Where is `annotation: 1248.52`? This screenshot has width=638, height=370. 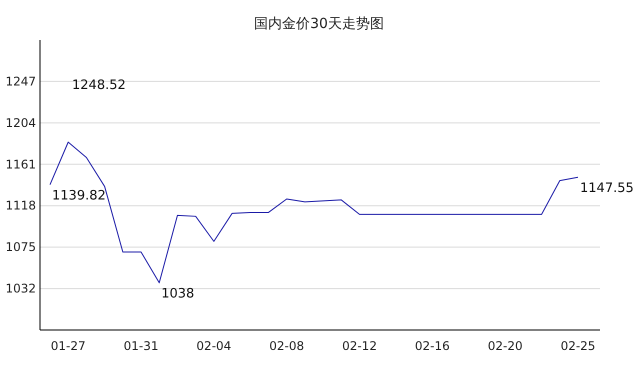
annotation: 1248.52 is located at coordinates (99, 85).